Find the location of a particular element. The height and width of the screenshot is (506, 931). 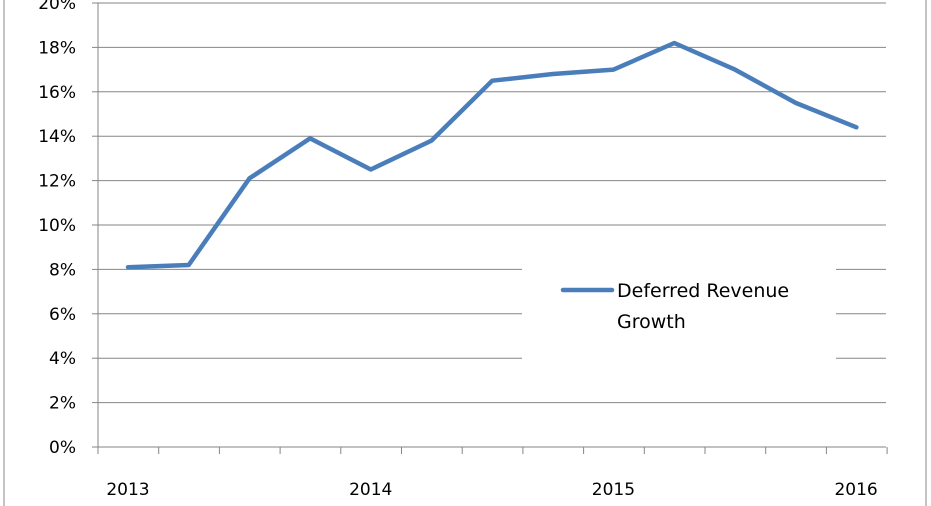

legend: Deferred Revenue Growth is located at coordinates (679, 314).